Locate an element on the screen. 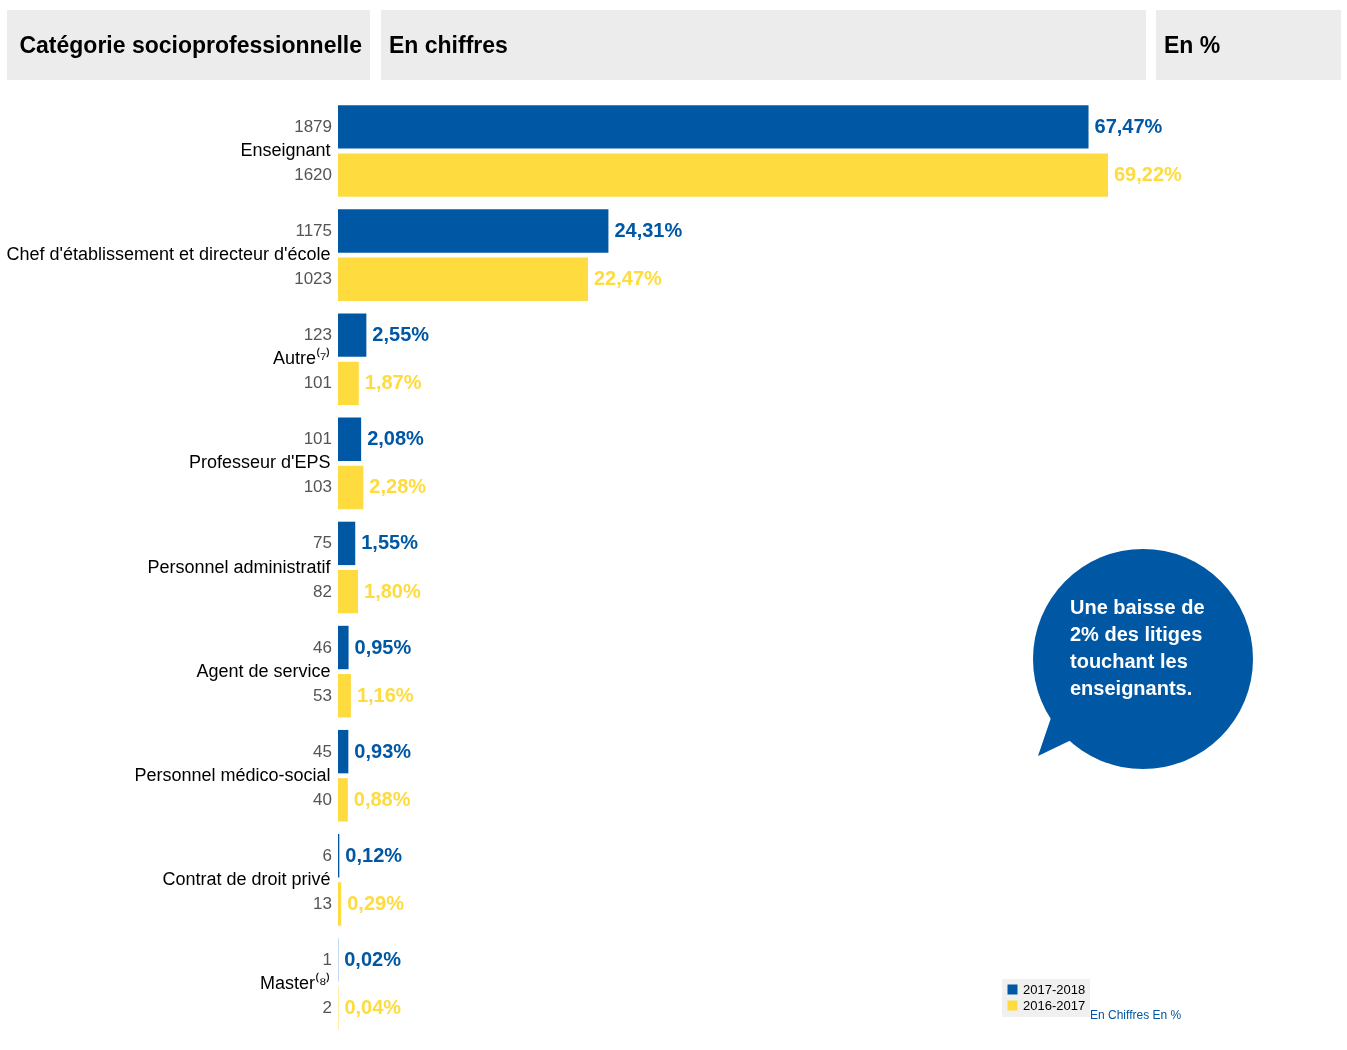 The width and height of the screenshot is (1347, 1050). data-label: 2,08% is located at coordinates (396, 438).